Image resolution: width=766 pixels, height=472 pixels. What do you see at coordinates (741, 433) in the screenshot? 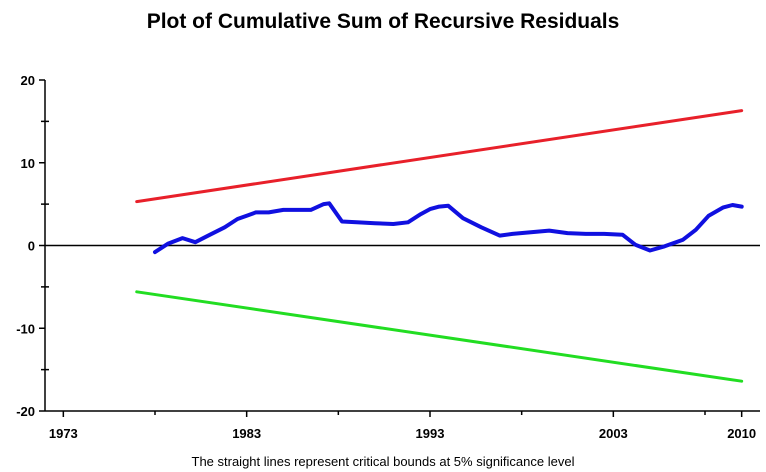
I see `x-tick-label: 2010` at bounding box center [741, 433].